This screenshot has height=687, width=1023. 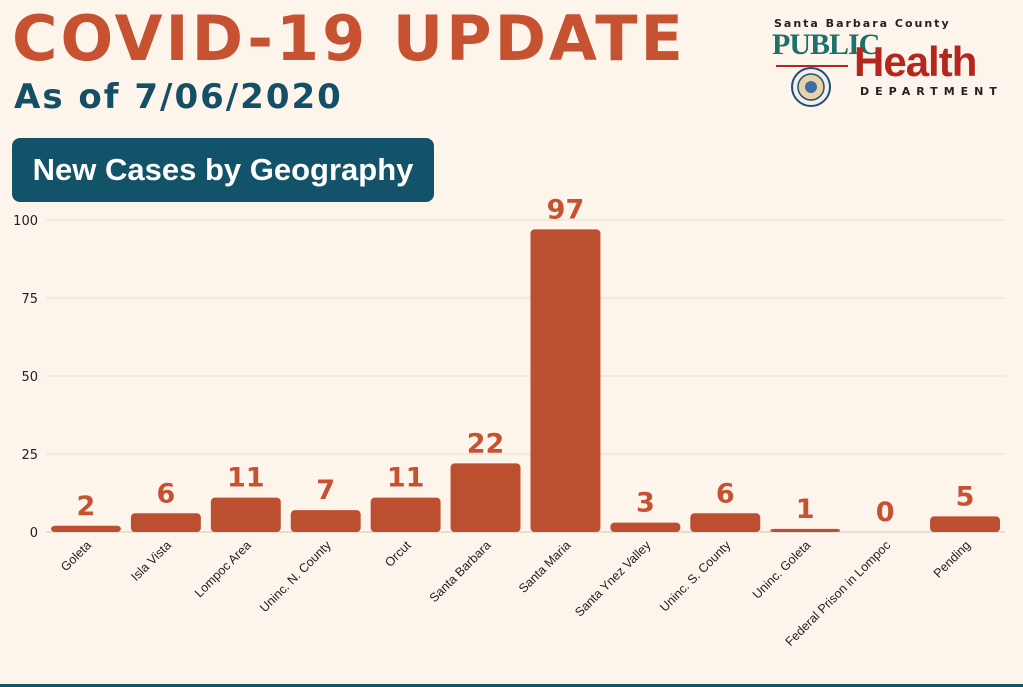 What do you see at coordinates (25, 221) in the screenshot?
I see `y-tick-label: 100` at bounding box center [25, 221].